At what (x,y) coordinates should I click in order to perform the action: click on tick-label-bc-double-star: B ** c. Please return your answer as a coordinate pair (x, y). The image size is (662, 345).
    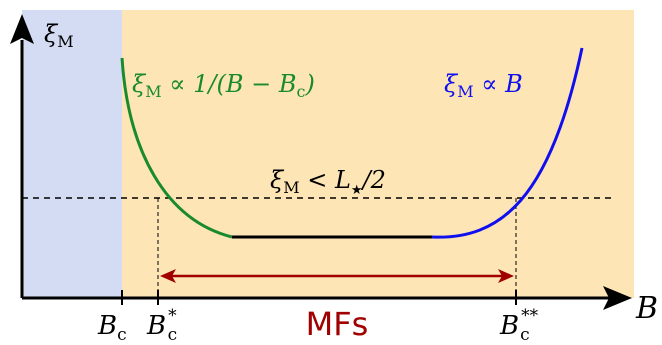
    Looking at the image, I should click on (519, 325).